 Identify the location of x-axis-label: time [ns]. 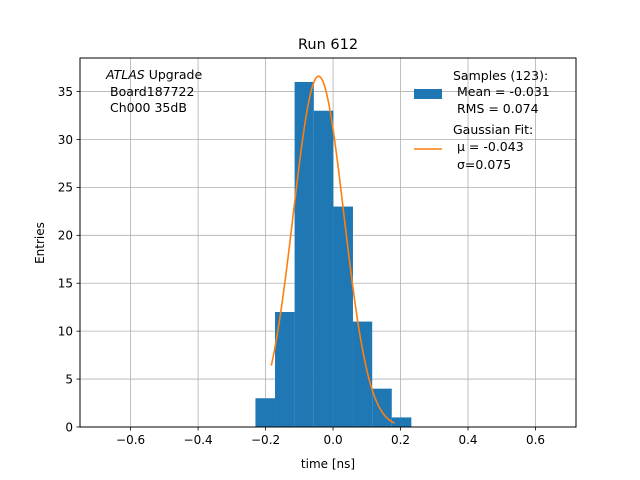
(328, 464).